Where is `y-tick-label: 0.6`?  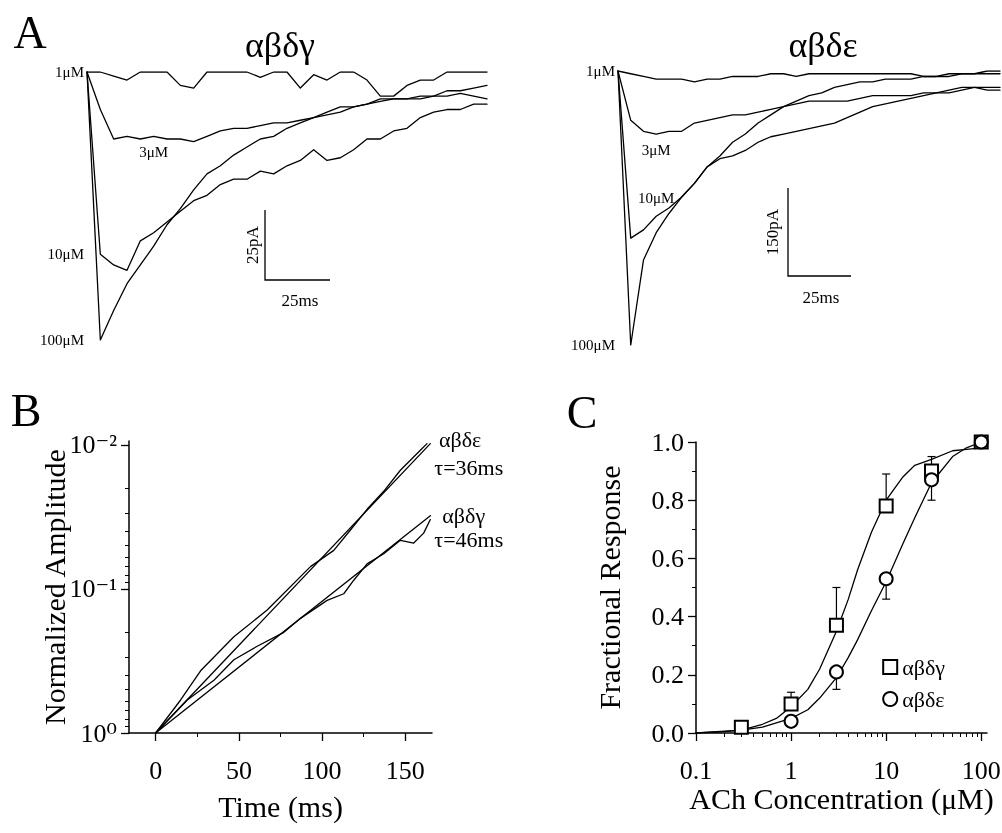
y-tick-label: 0.6 is located at coordinates (667, 558).